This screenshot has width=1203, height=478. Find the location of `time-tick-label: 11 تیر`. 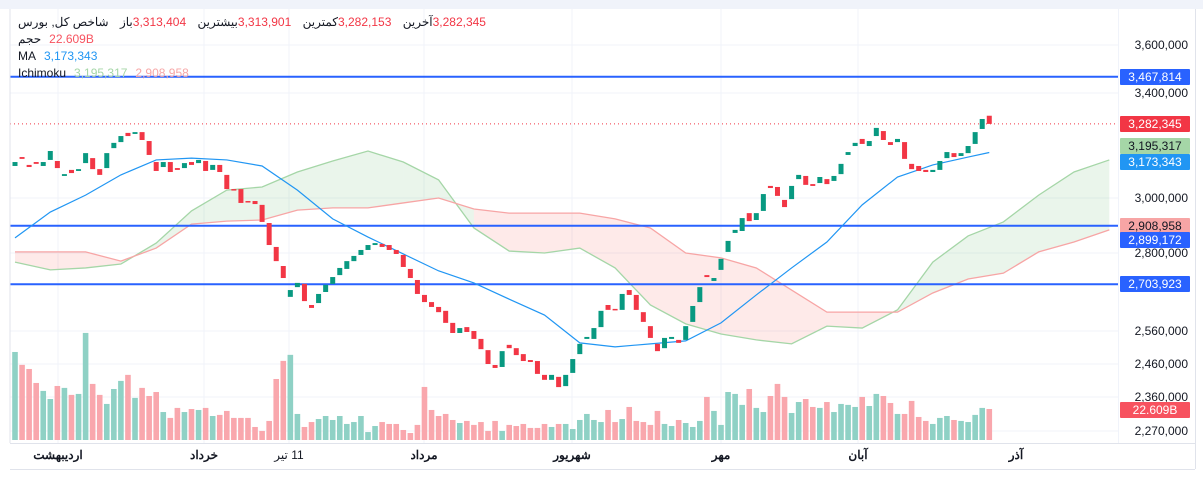

time-tick-label: 11 تیر is located at coordinates (289, 455).